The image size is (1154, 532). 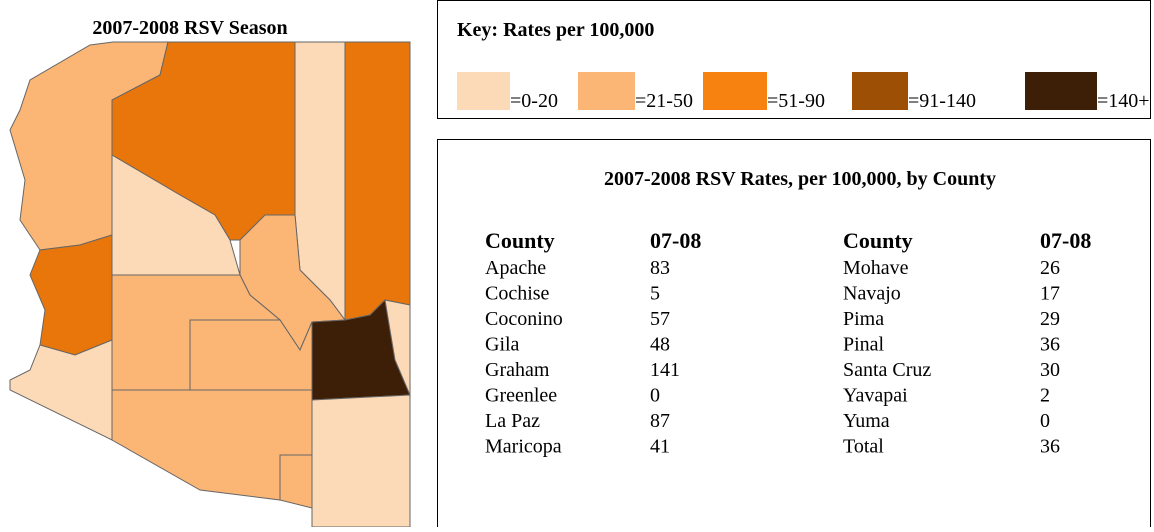 What do you see at coordinates (61, 390) in the screenshot?
I see `county-yuma` at bounding box center [61, 390].